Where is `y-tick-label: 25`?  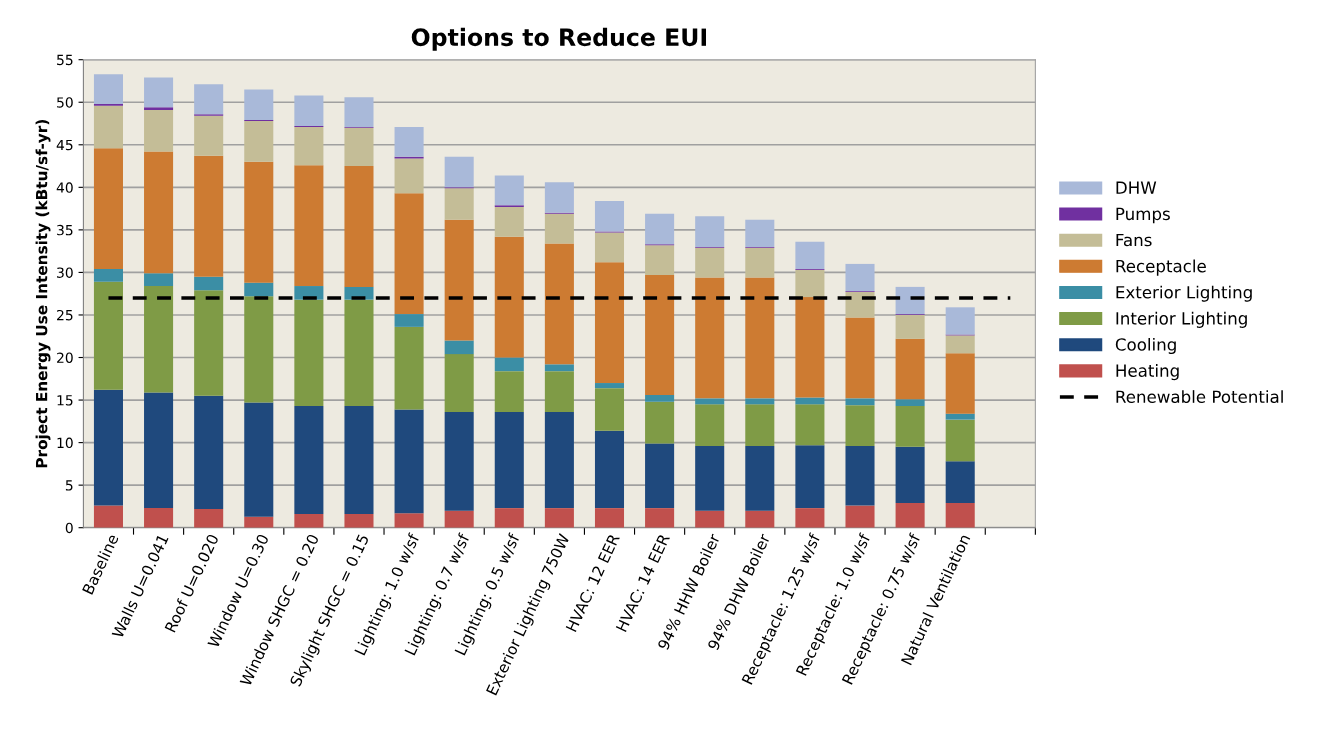
y-tick-label: 25 is located at coordinates (65, 315).